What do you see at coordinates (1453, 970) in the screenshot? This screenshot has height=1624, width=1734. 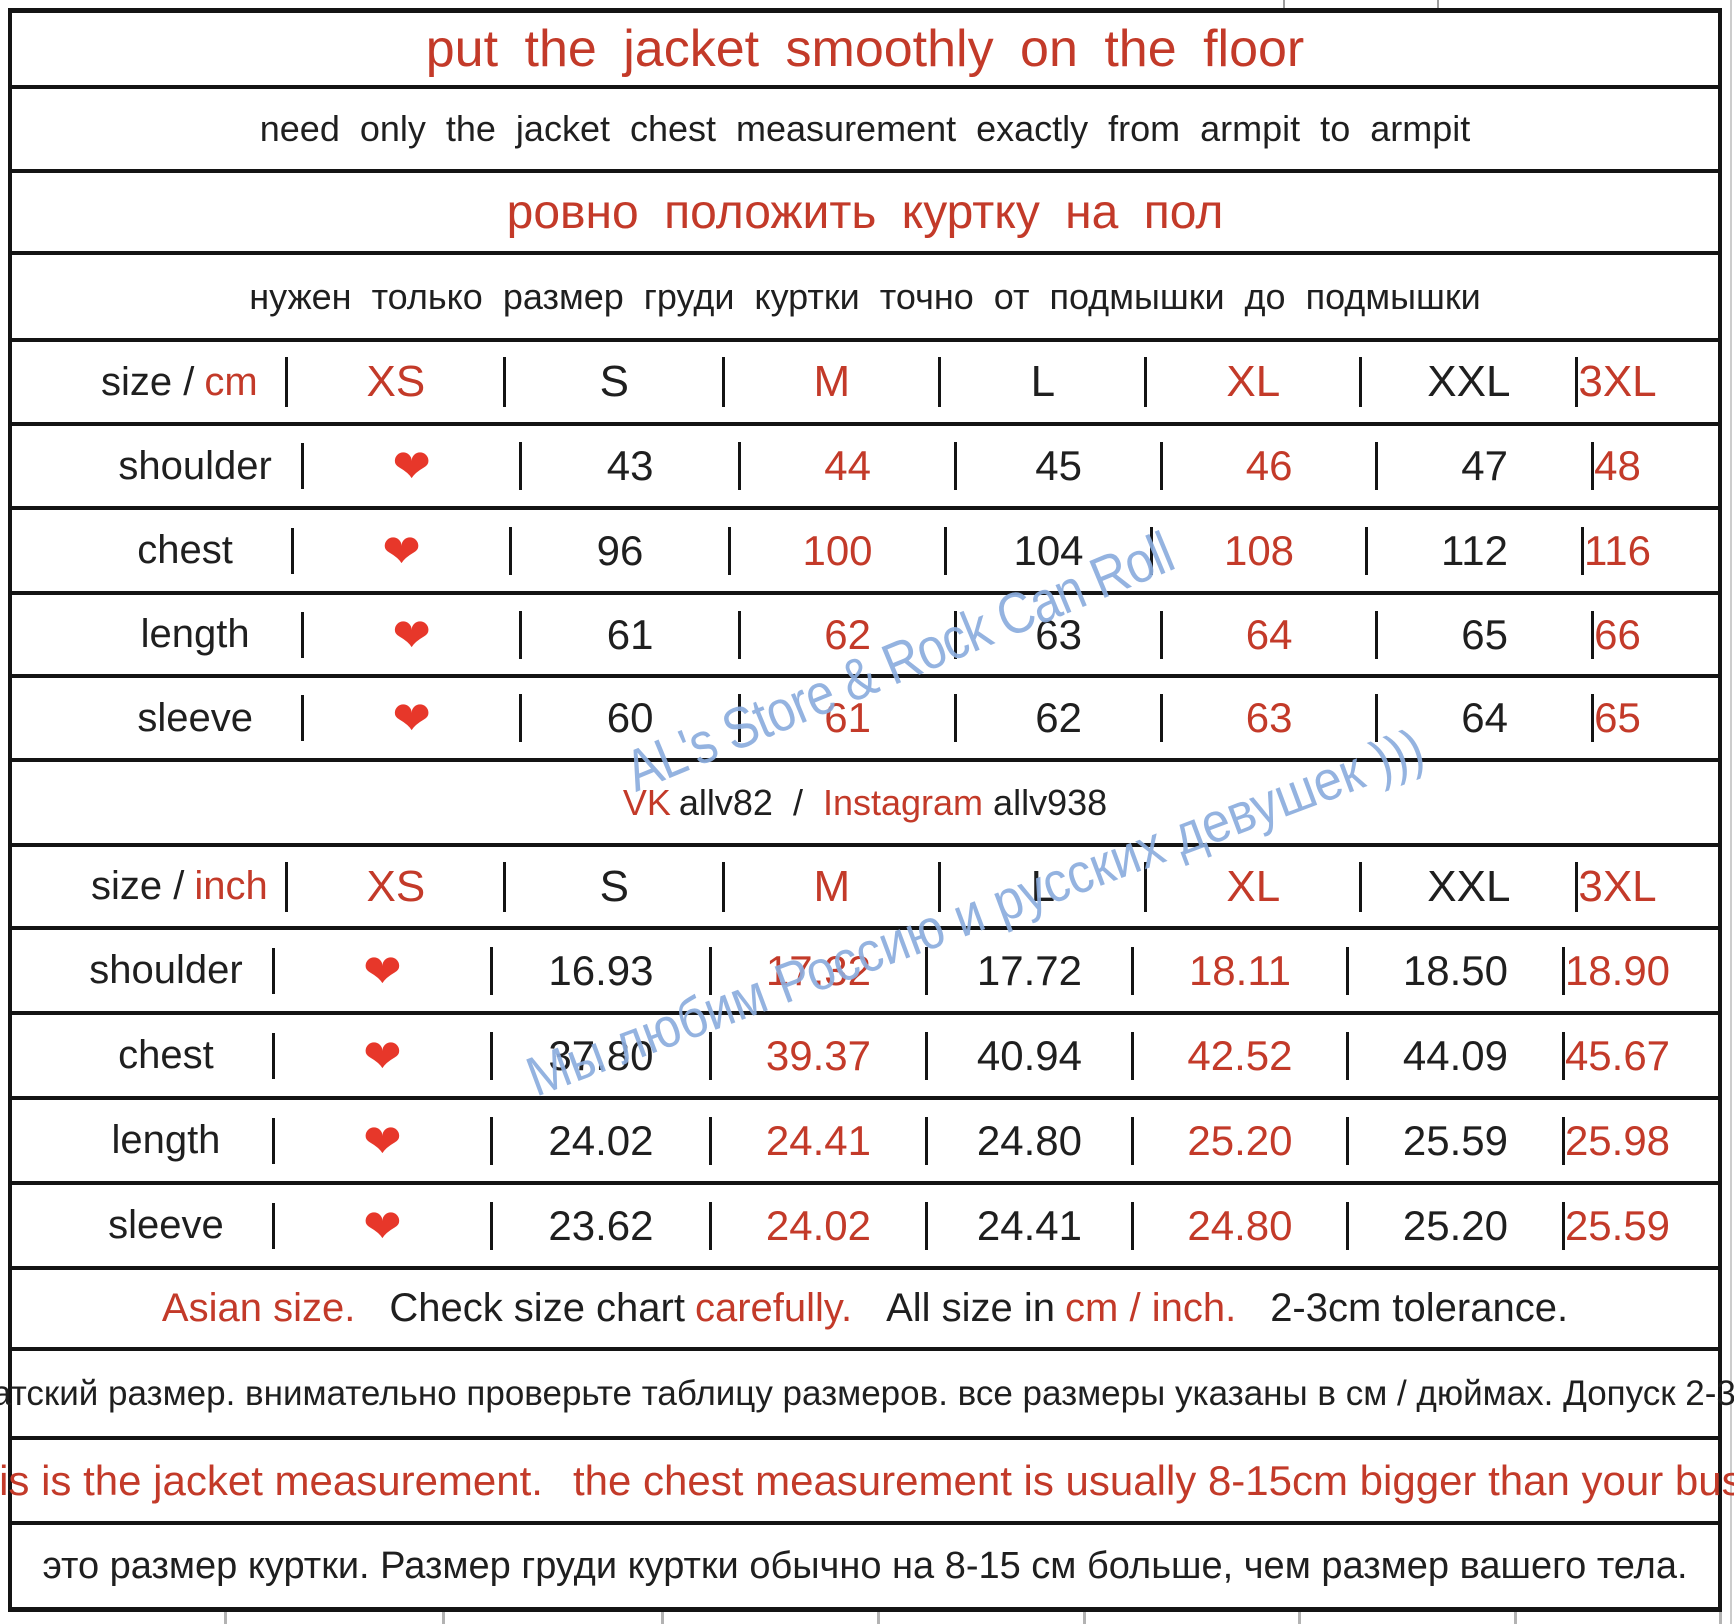 I see `cell-value: 18.50` at bounding box center [1453, 970].